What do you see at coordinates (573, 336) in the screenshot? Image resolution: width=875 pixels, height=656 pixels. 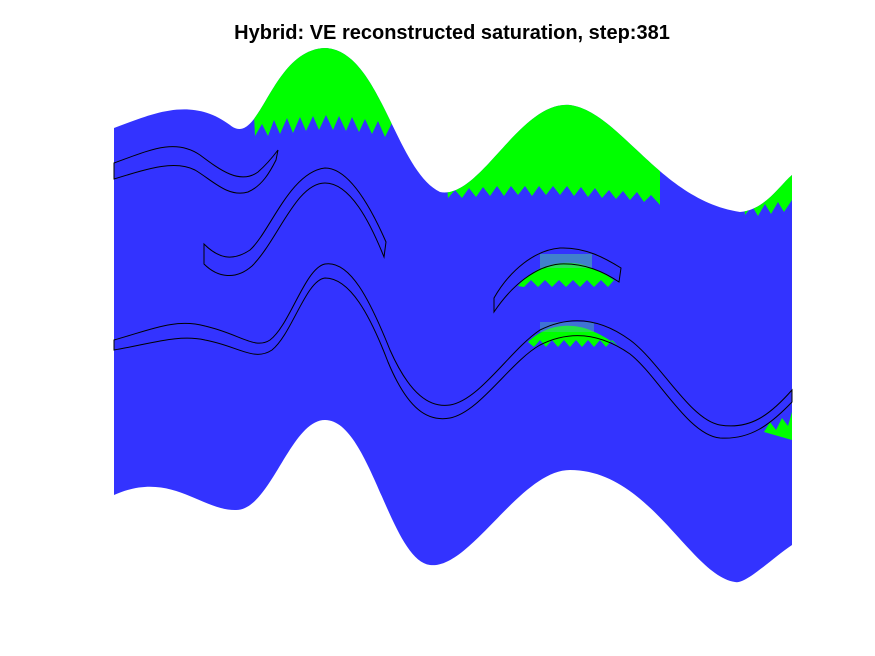 I see `co2-trapped-lower-barrier` at bounding box center [573, 336].